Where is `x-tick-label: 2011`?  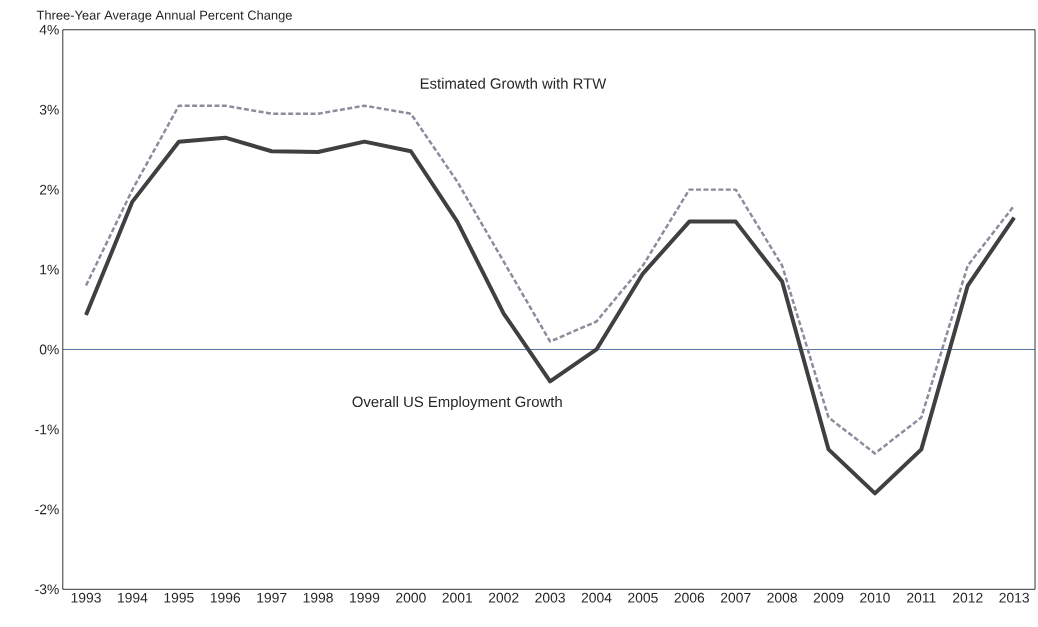 x-tick-label: 2011 is located at coordinates (921, 597).